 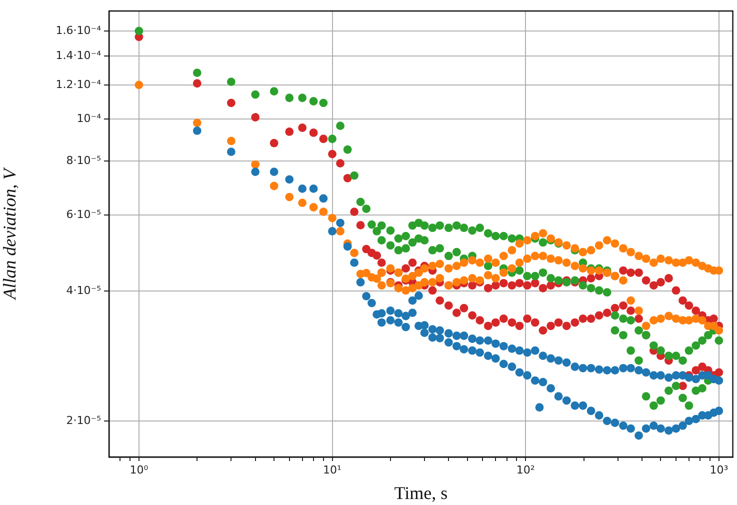 I want to click on x-tick-label: 10⁰, so click(x=139, y=469).